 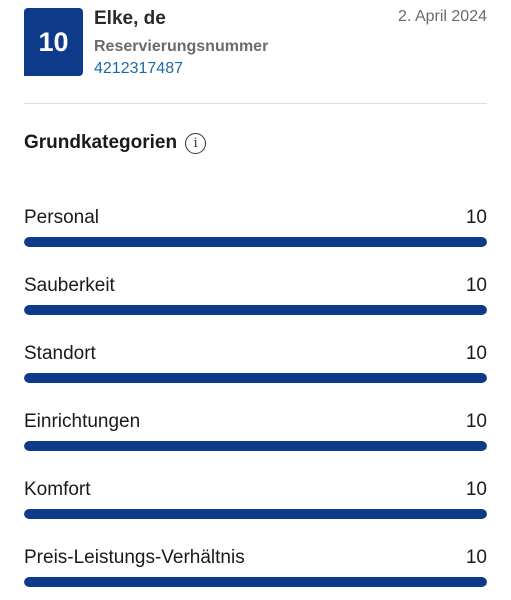 I want to click on category-preis-leistung: Preis-Leistungs-Verhältnis 10, so click(x=255, y=569).